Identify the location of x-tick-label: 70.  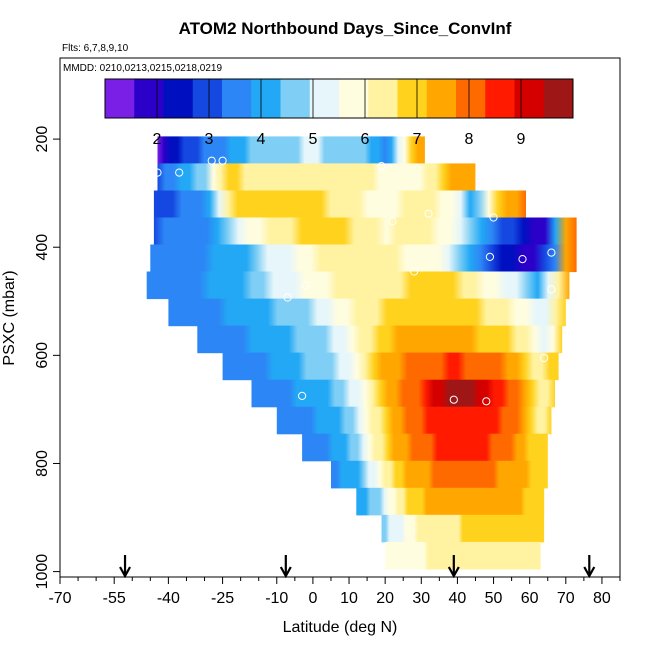
(566, 598).